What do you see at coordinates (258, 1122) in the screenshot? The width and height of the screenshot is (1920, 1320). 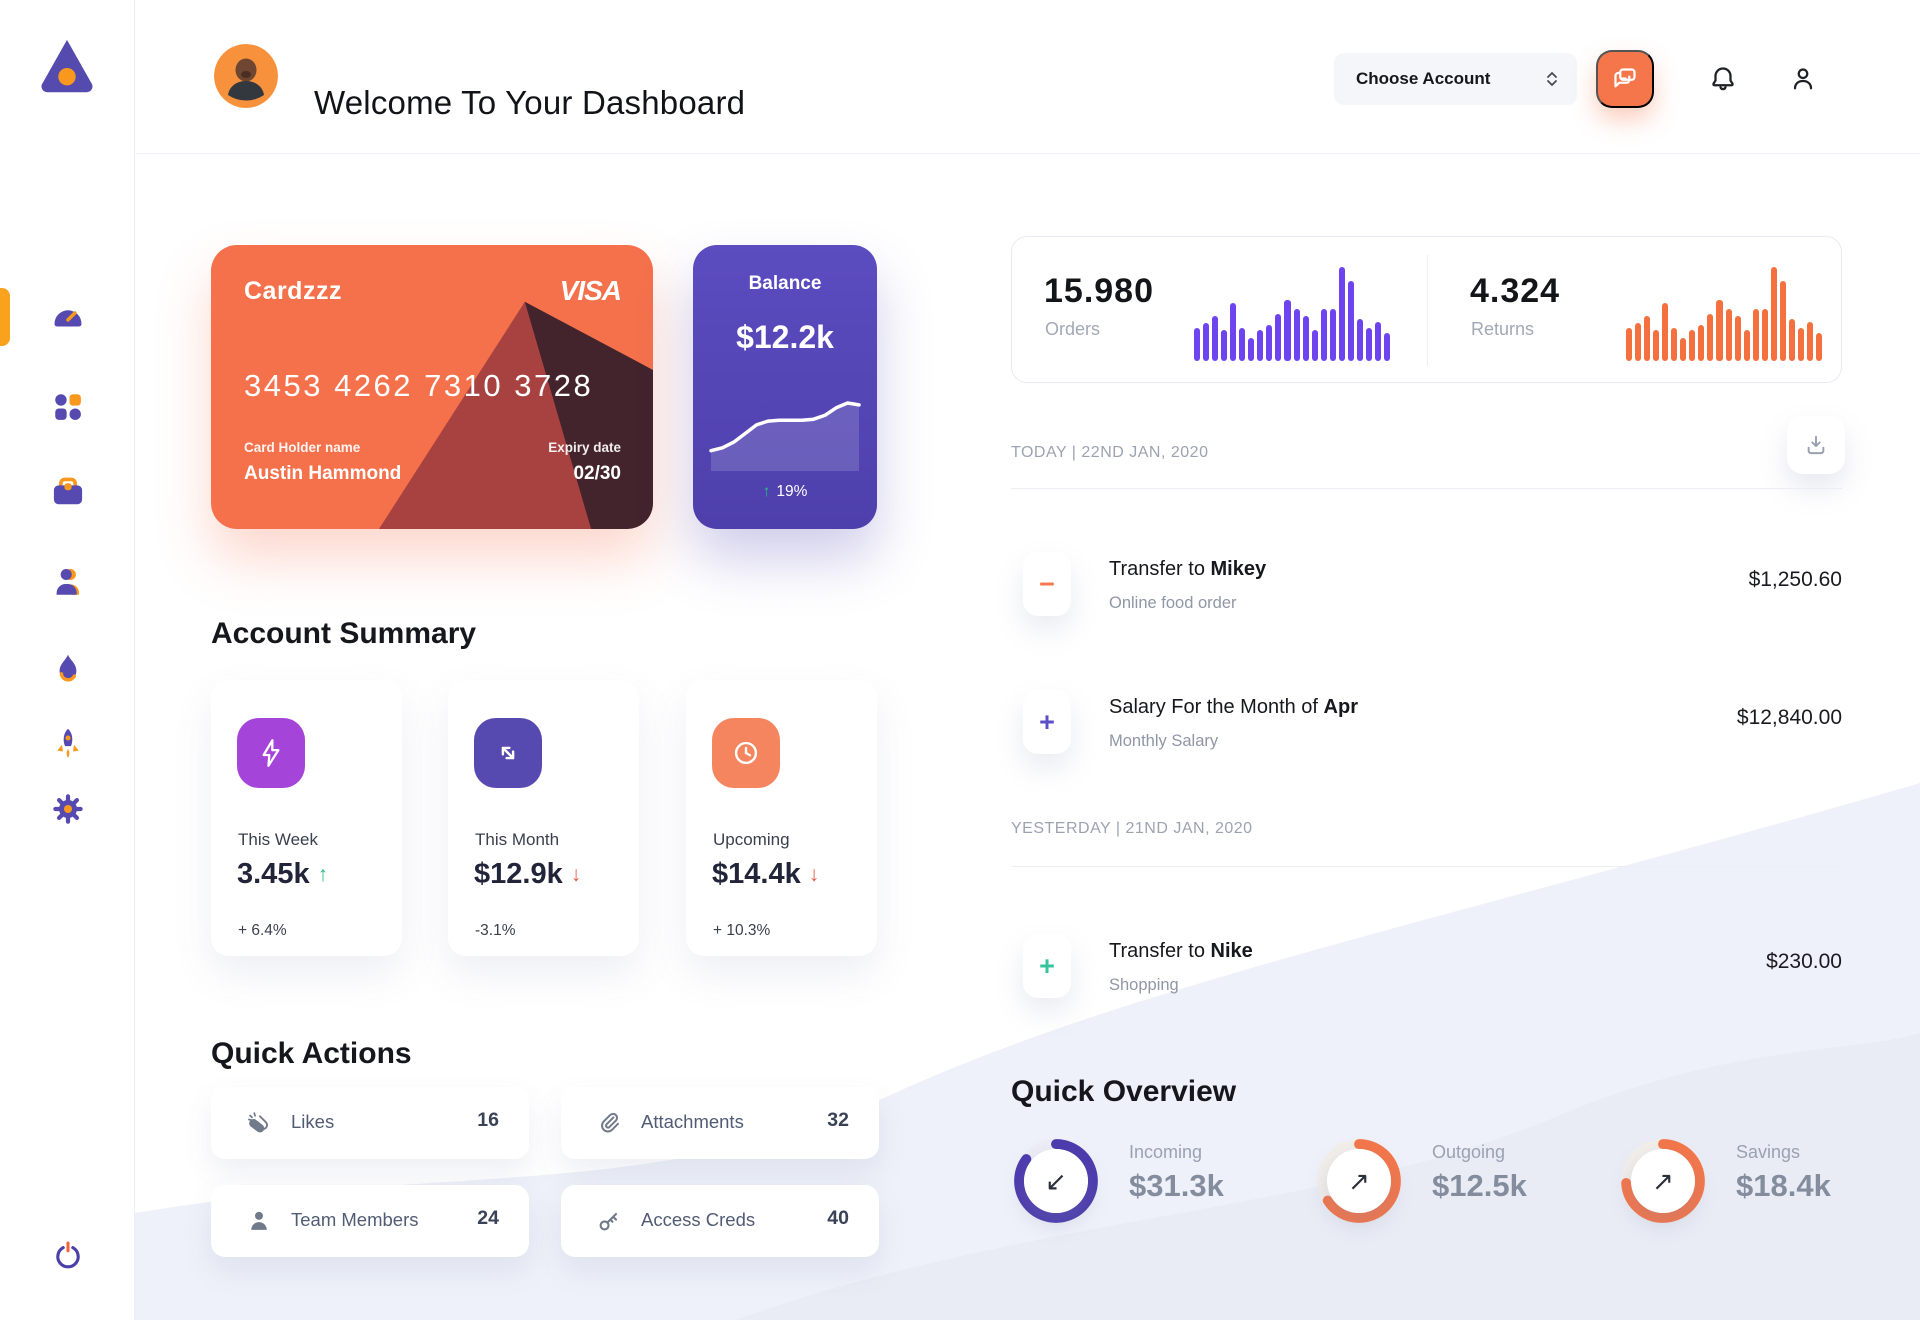 I see `clap-icon` at bounding box center [258, 1122].